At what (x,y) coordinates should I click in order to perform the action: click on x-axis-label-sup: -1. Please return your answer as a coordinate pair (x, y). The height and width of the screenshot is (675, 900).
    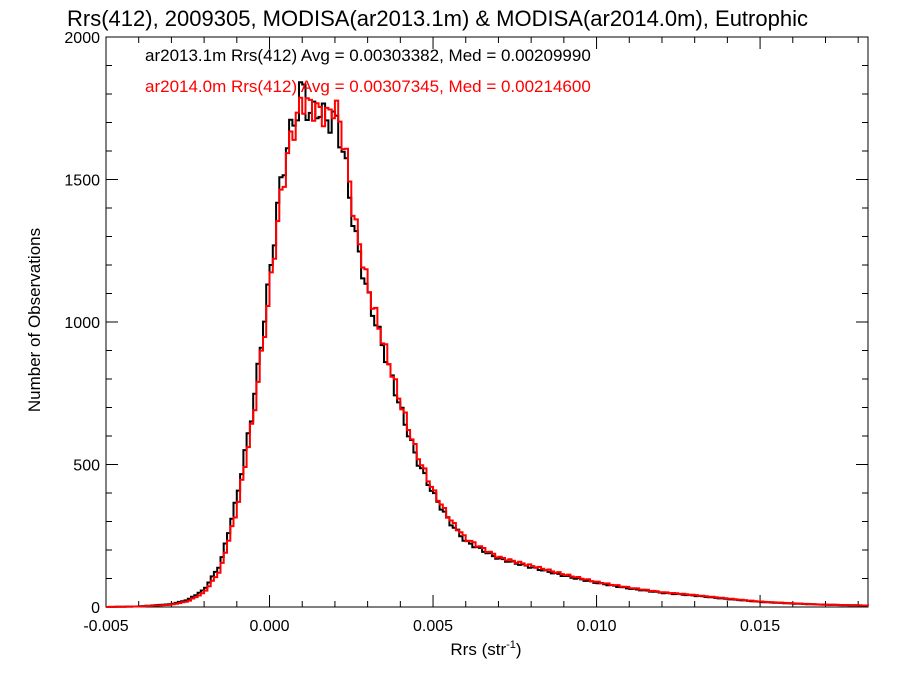
    Looking at the image, I should click on (511, 645).